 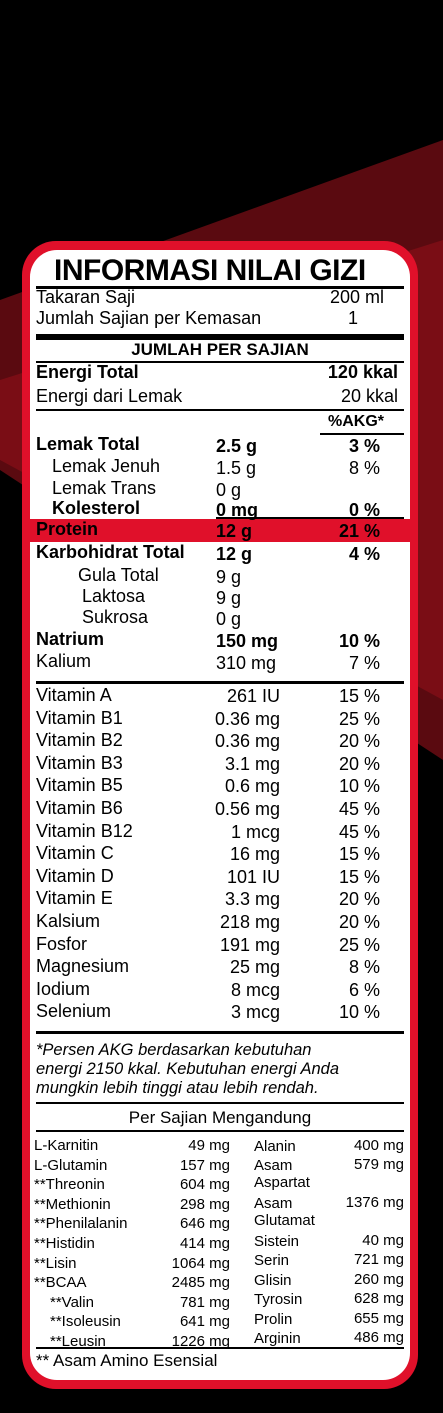 What do you see at coordinates (96, 508) in the screenshot?
I see `macro-label: Kolesterol` at bounding box center [96, 508].